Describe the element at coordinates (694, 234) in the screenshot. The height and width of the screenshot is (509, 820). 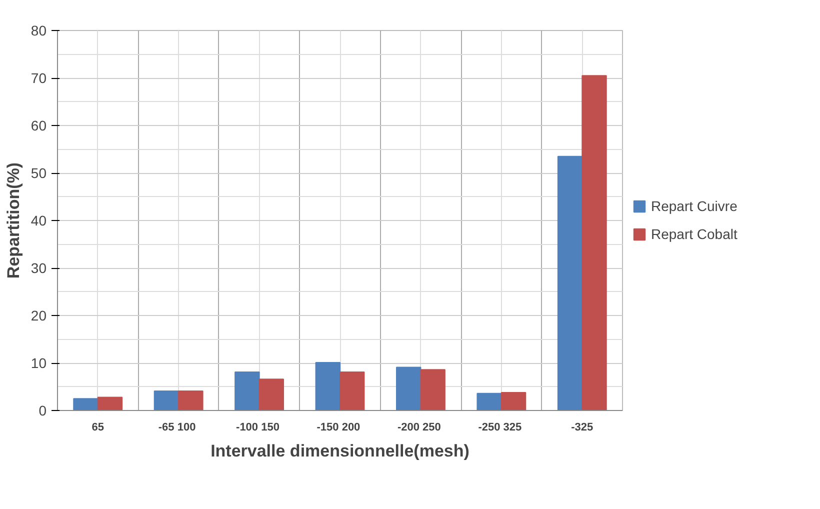
I see `legend-label: Repart Cobalt` at that location.